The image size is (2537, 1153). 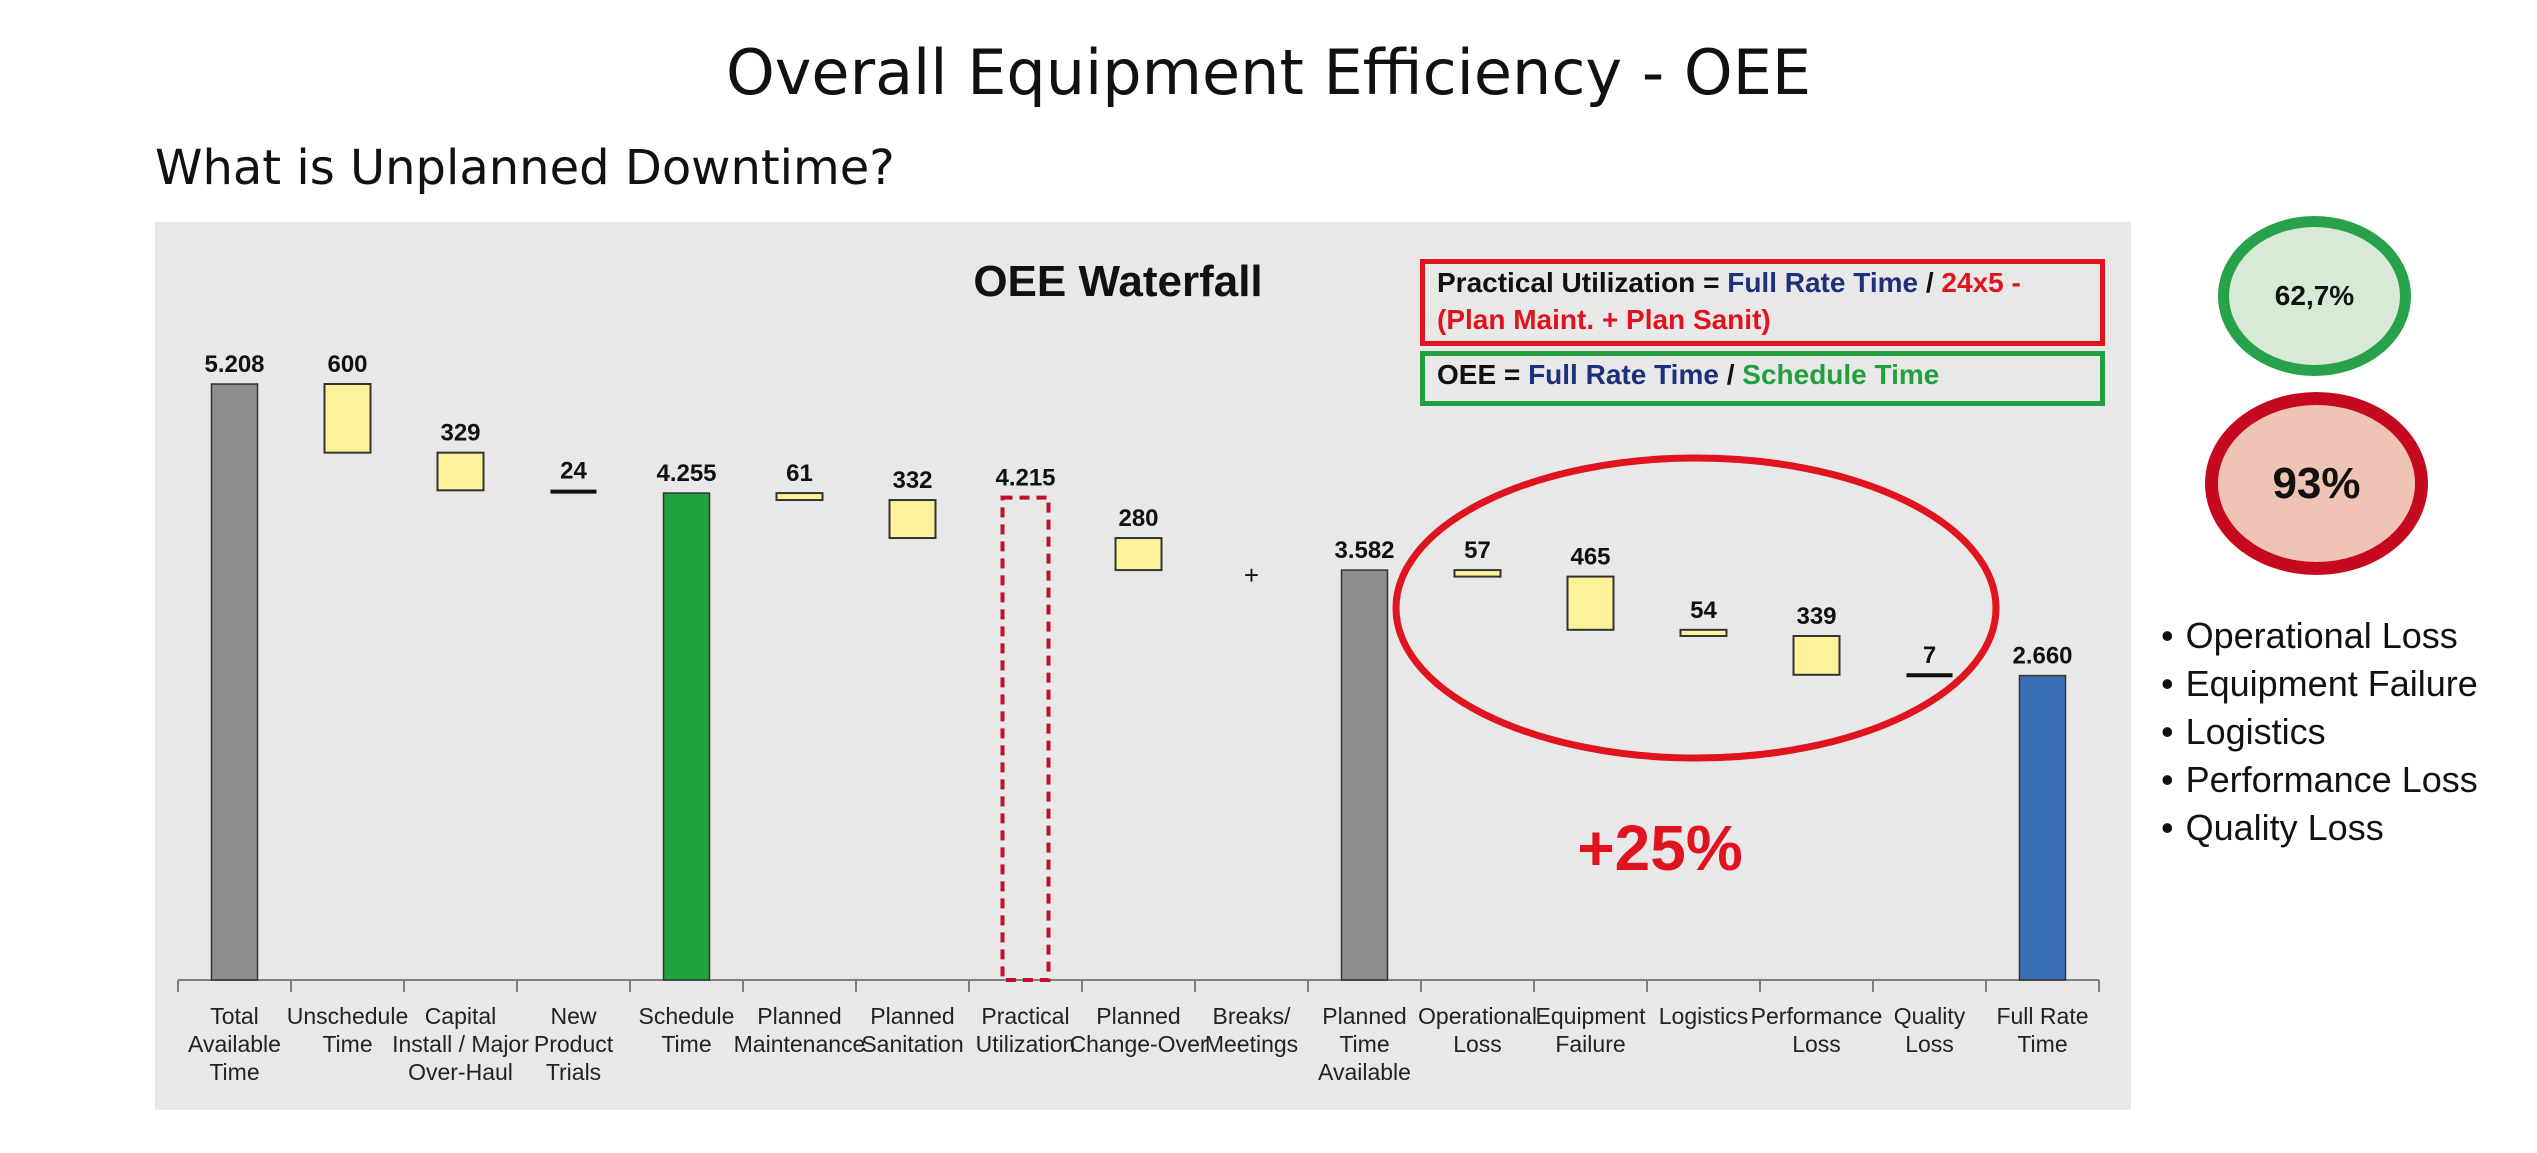 I want to click on x-tick-label-line: Product, so click(x=574, y=1044).